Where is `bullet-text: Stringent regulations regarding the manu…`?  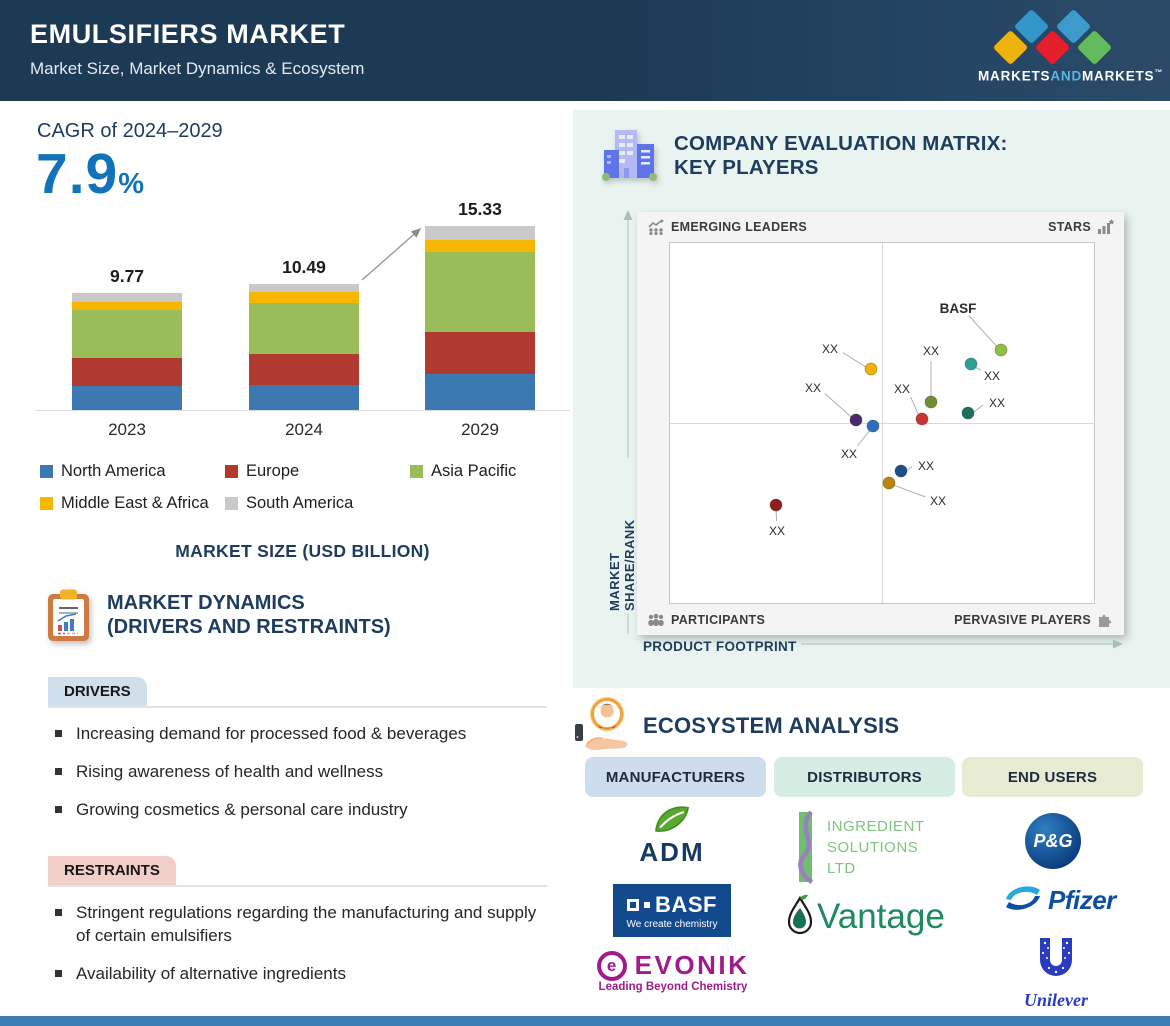 bullet-text: Stringent regulations regarding the manu… is located at coordinates (306, 924).